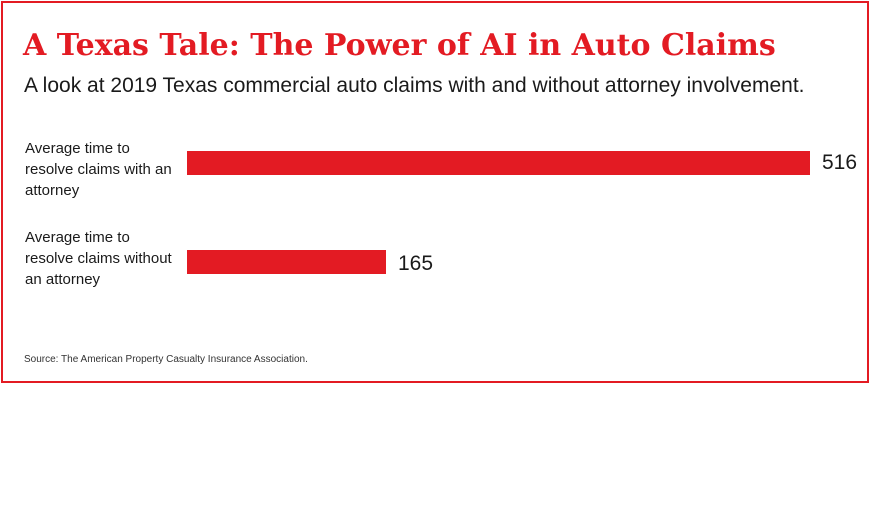 The width and height of the screenshot is (870, 508). What do you see at coordinates (498, 163) in the screenshot?
I see `bar-with-attorney` at bounding box center [498, 163].